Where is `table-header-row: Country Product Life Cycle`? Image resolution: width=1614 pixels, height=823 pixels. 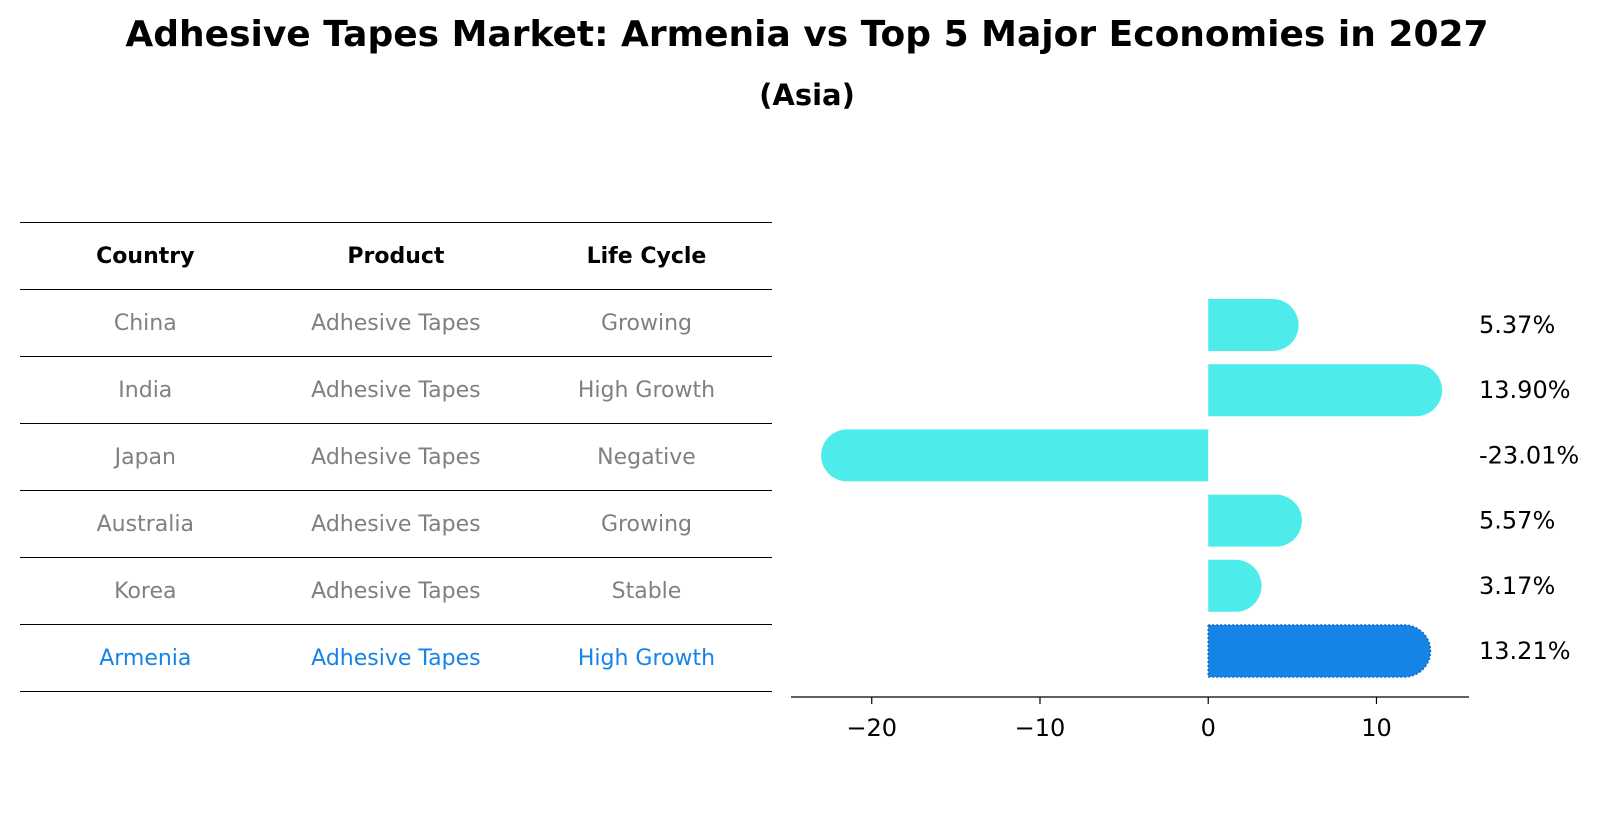
table-header-row: Country Product Life Cycle is located at coordinates (396, 255).